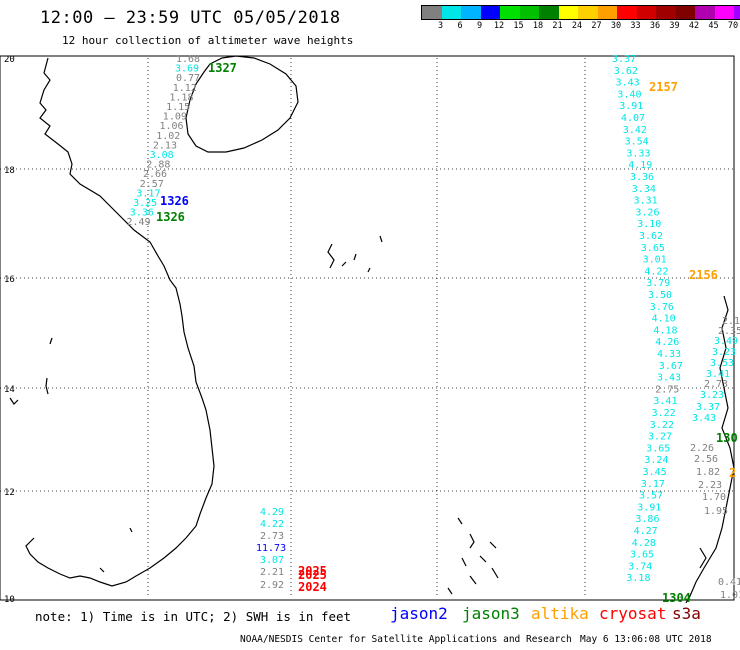 The width and height of the screenshot is (740, 650). Describe the element at coordinates (686, 613) in the screenshot. I see `satellite-s3a-label: s3a` at that location.